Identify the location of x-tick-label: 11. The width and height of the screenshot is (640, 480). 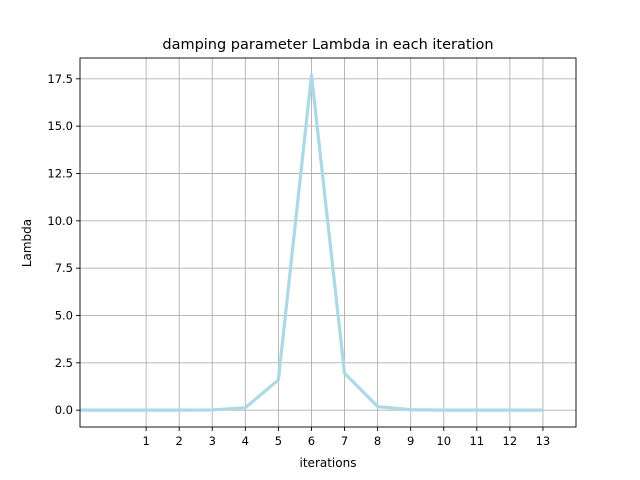
(476, 441).